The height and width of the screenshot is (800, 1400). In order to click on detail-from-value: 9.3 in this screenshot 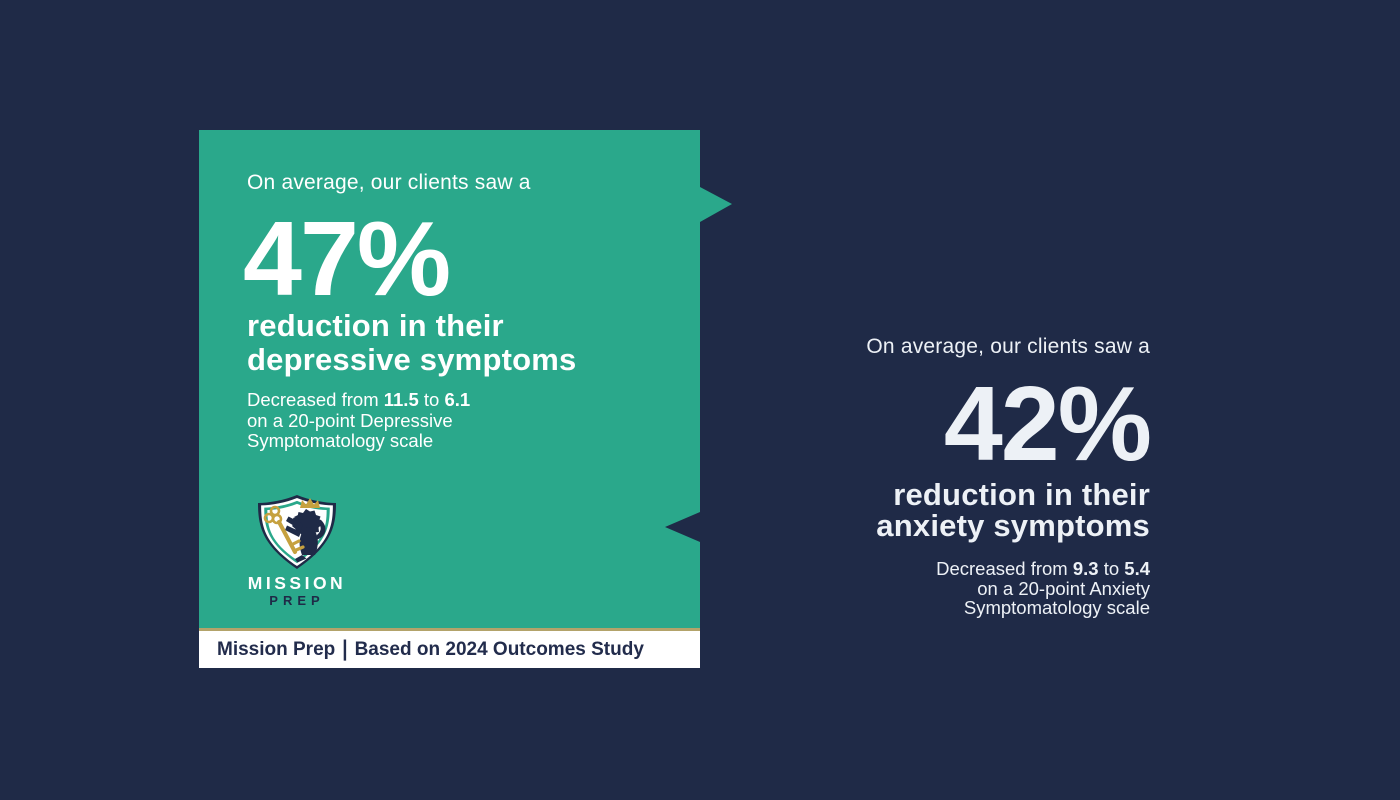, I will do `click(1085, 568)`.